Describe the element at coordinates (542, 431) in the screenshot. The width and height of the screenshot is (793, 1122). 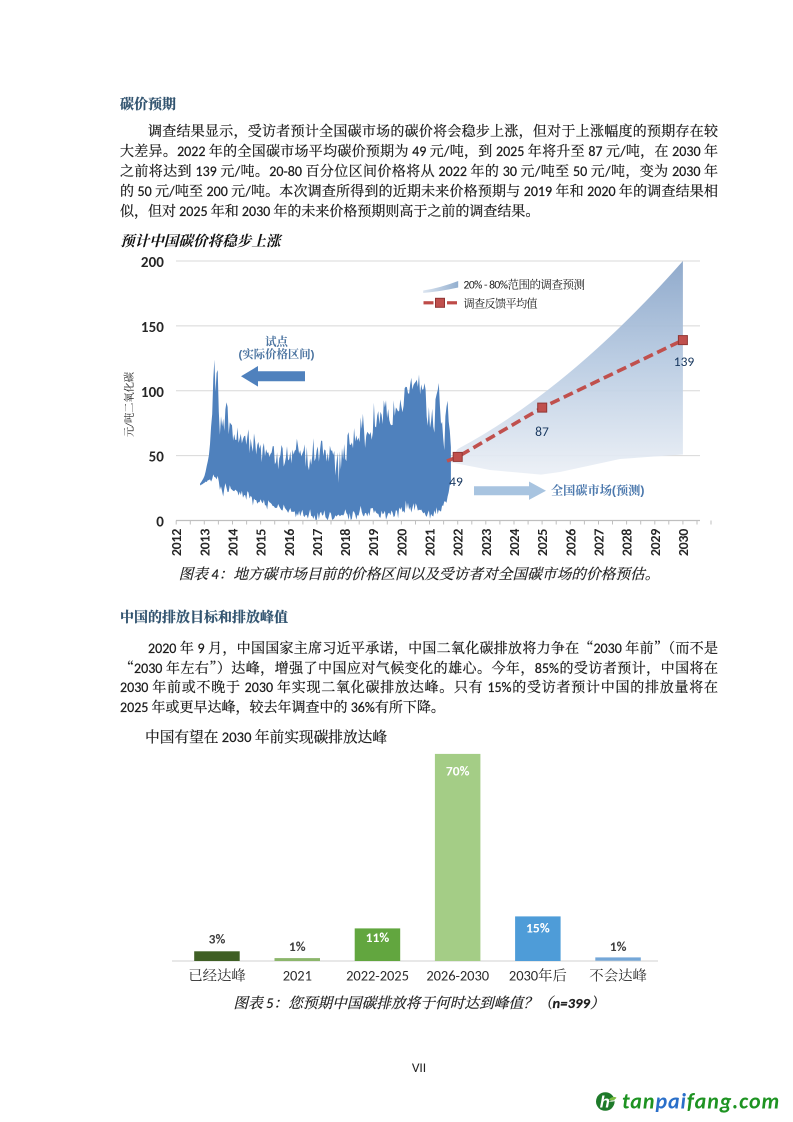
I see `svg-text: 87` at that location.